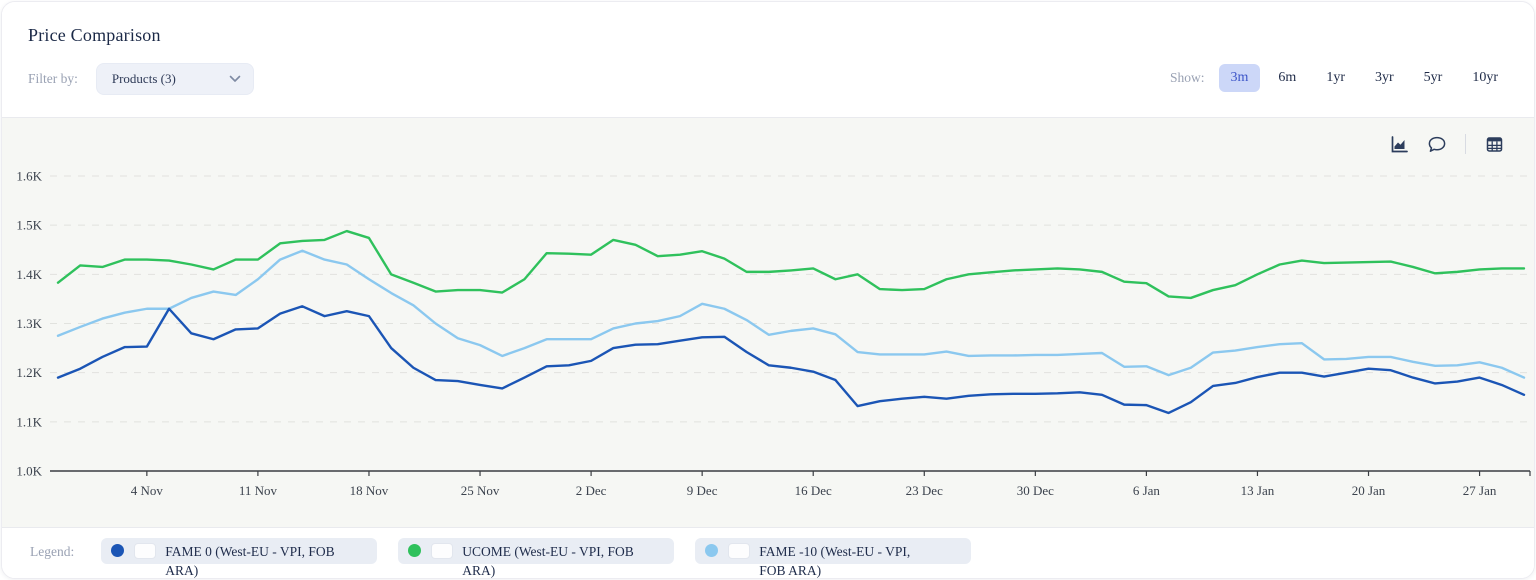 The height and width of the screenshot is (580, 1536). What do you see at coordinates (1384, 78) in the screenshot?
I see `range-button-3yr: 3yr` at bounding box center [1384, 78].